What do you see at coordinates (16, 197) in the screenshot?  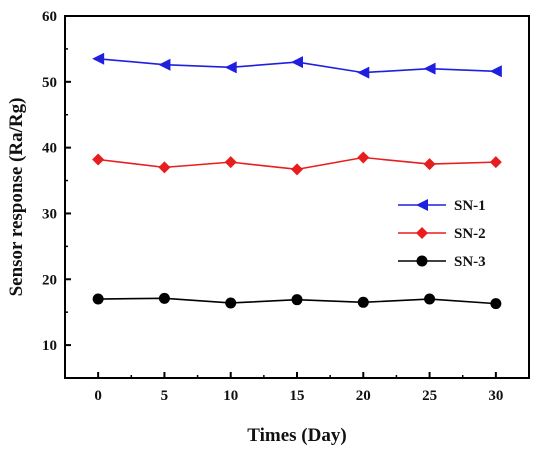 I see `y-axis-title: Sensor response (Ra/Rg)` at bounding box center [16, 197].